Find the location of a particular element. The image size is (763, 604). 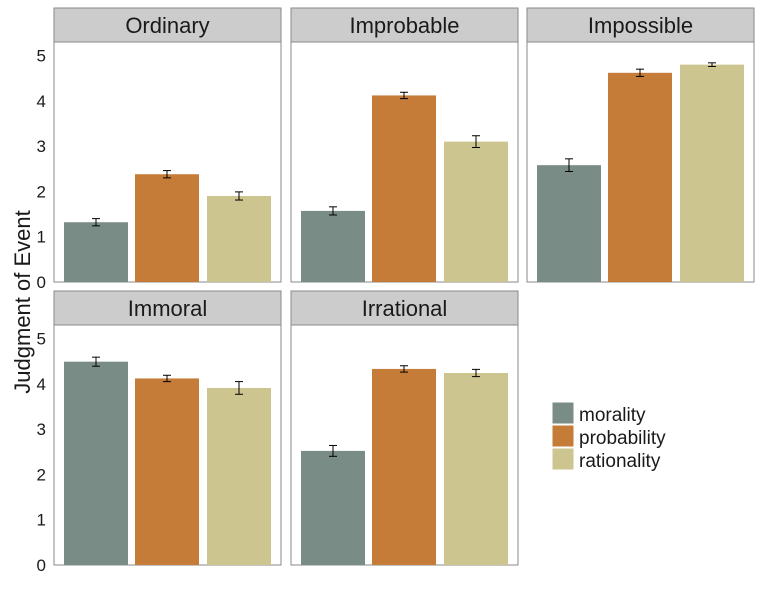

legend-item-probability: probability is located at coordinates (608, 436).